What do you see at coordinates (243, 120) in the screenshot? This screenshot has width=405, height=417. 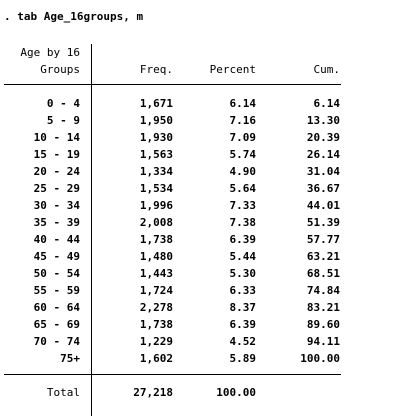 I see `row-percent: 7.16` at bounding box center [243, 120].